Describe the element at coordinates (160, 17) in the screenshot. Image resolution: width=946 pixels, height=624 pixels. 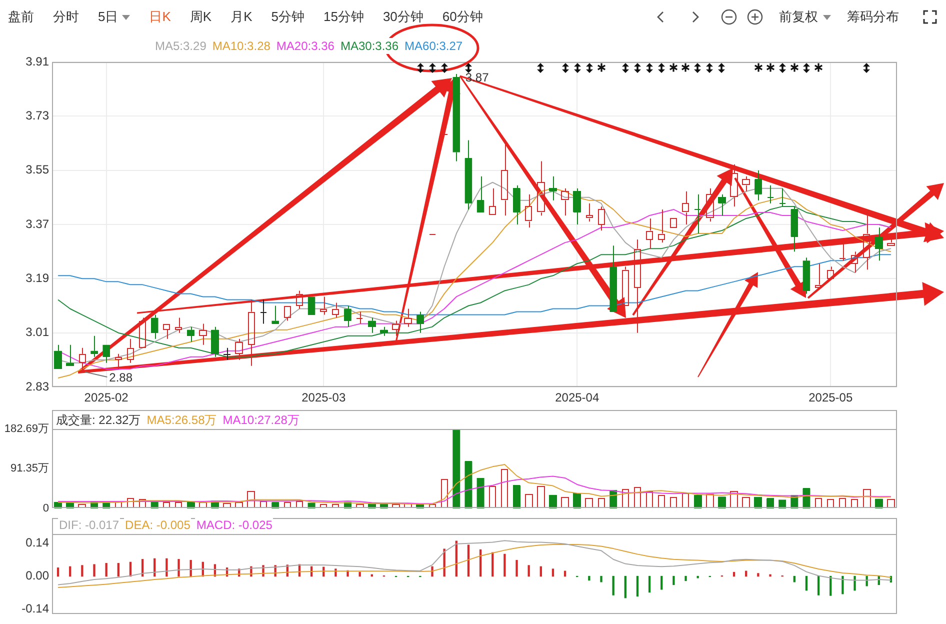
I see `category-label: 日K` at that location.